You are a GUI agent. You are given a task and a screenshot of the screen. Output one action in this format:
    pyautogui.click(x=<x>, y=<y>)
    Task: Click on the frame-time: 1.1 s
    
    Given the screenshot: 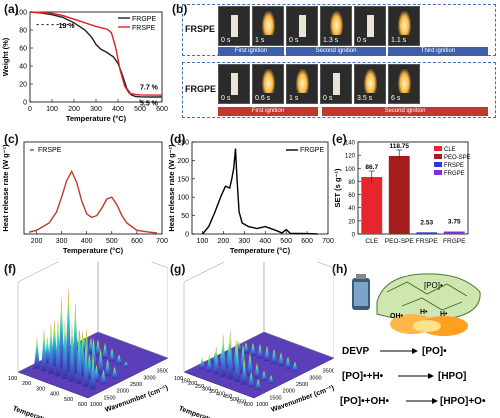 What is the action you would take?
    pyautogui.click(x=399, y=40)
    